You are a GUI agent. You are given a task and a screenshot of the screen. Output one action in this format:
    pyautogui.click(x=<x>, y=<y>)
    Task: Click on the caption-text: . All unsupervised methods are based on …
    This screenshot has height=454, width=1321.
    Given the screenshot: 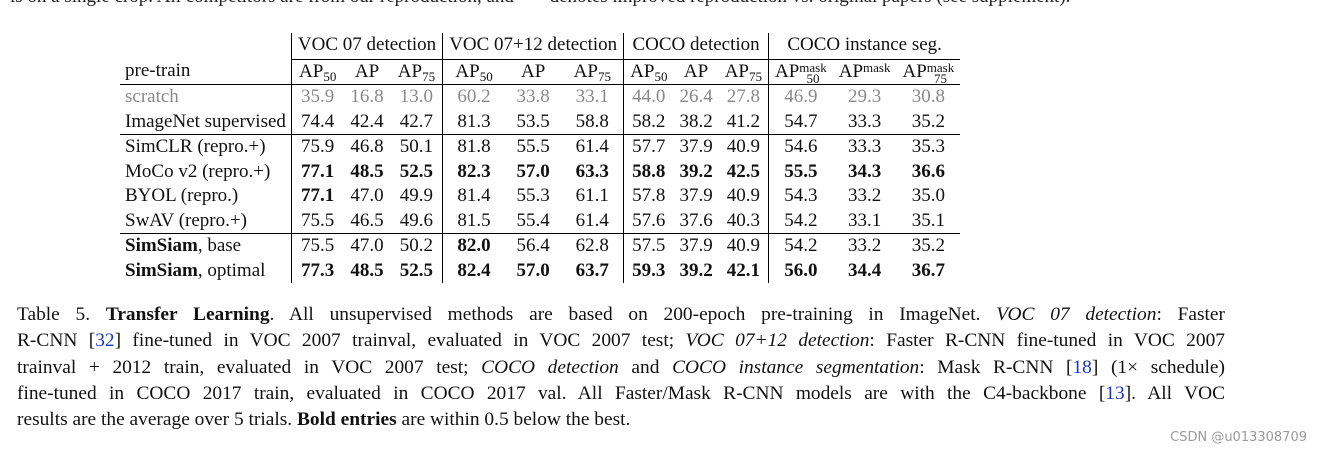 What is the action you would take?
    pyautogui.click(x=625, y=314)
    